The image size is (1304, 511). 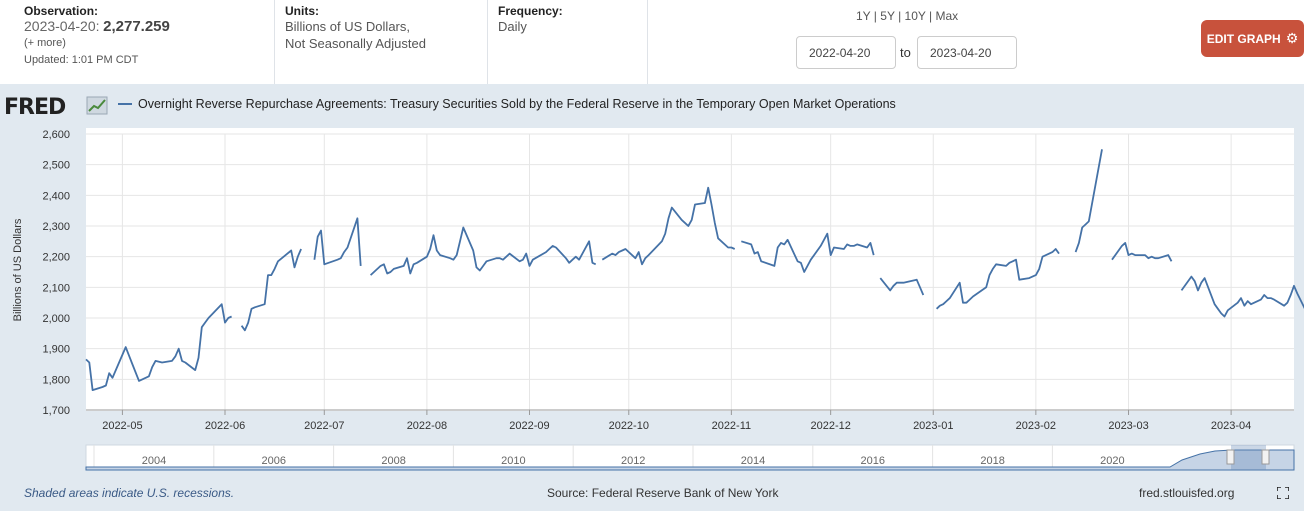 I want to click on navigator-handle-left, so click(x=1230, y=457).